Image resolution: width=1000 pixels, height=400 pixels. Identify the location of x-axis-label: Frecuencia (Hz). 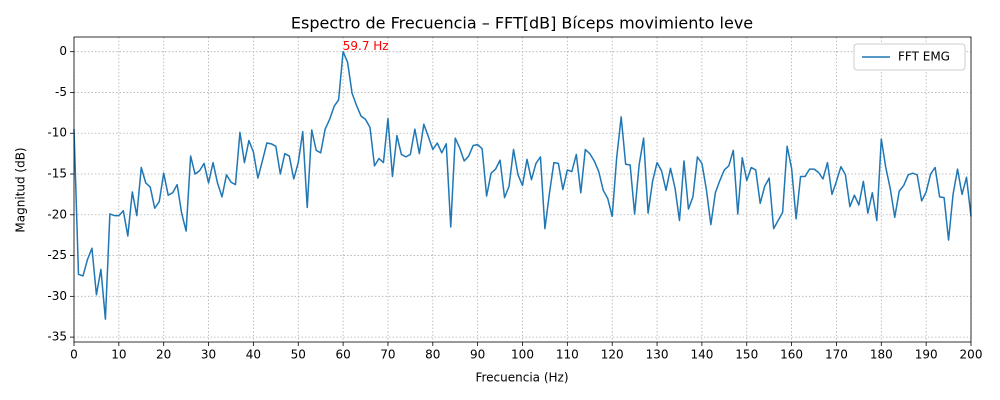
(521, 378).